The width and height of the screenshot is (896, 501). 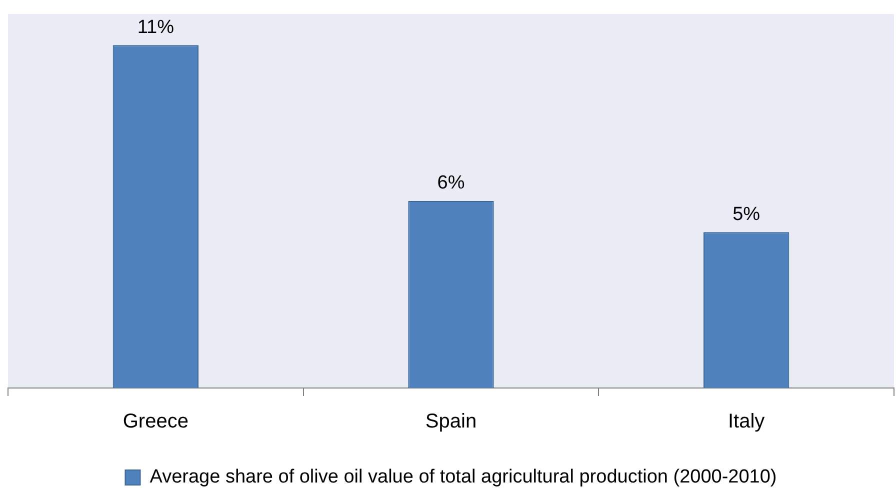 What do you see at coordinates (463, 477) in the screenshot?
I see `legend-label: Average share of olive oil value of total agricultural production (2000-2010)` at bounding box center [463, 477].